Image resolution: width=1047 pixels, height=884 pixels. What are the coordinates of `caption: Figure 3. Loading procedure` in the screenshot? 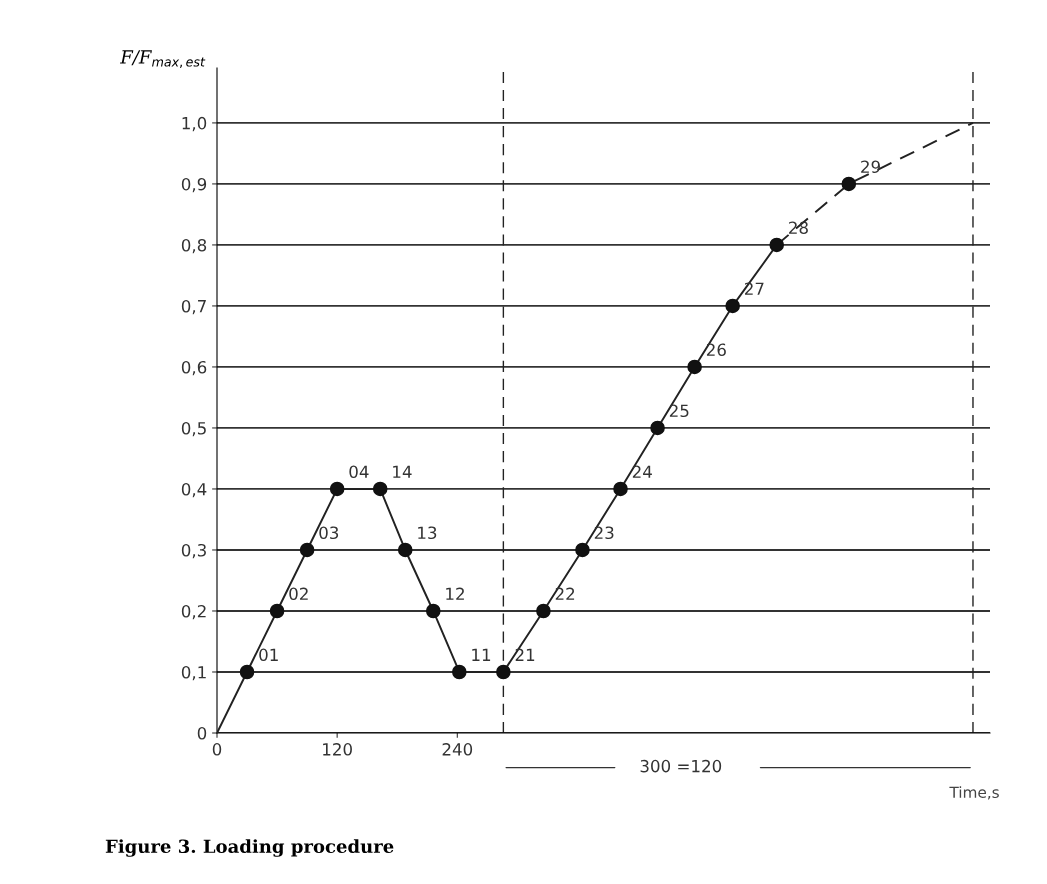 It's located at (249, 848).